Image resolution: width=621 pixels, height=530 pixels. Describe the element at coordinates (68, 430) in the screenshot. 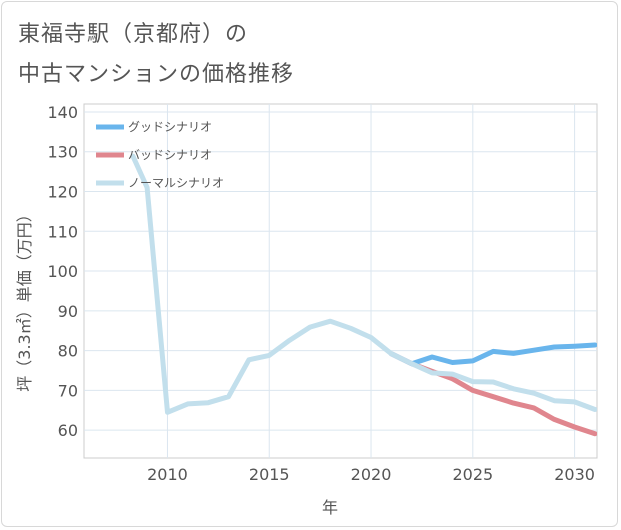

I see `y-tick-label: 60` at that location.